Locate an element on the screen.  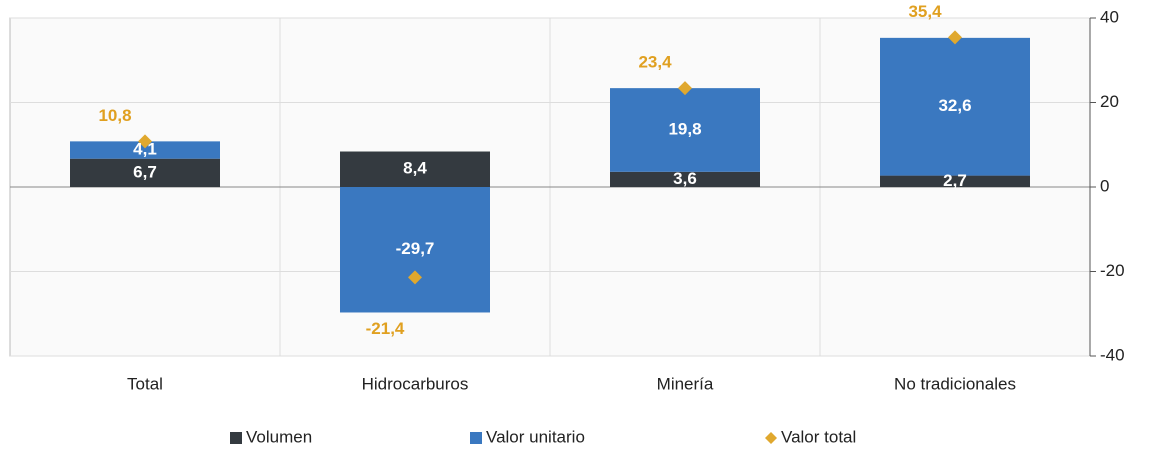
legend-label: Valor total is located at coordinates (818, 436).